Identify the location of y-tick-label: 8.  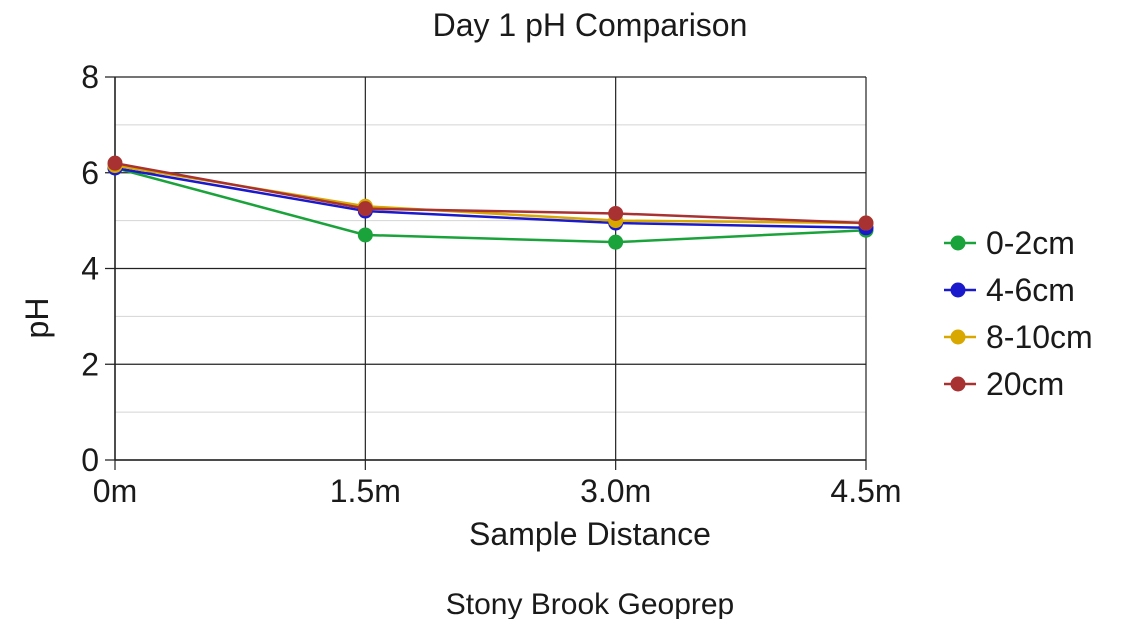
(90, 77).